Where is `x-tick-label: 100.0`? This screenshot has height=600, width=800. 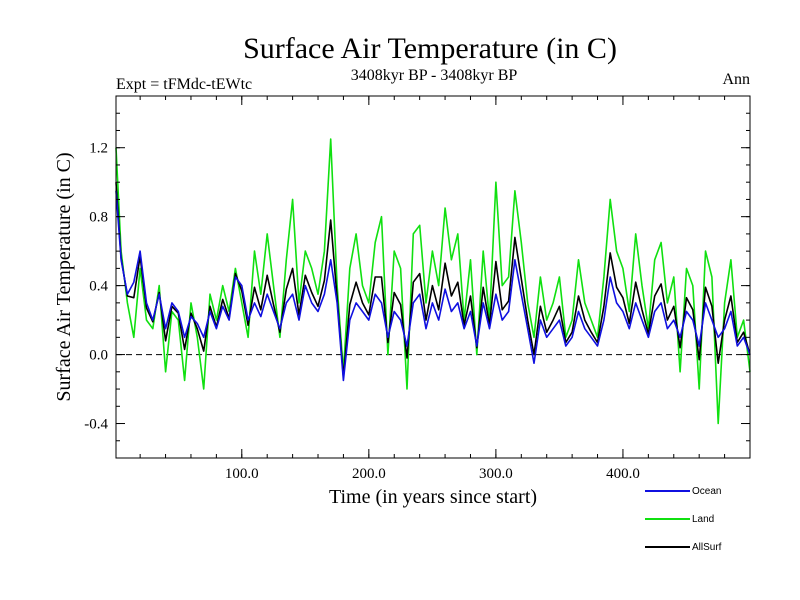 x-tick-label: 100.0 is located at coordinates (242, 474).